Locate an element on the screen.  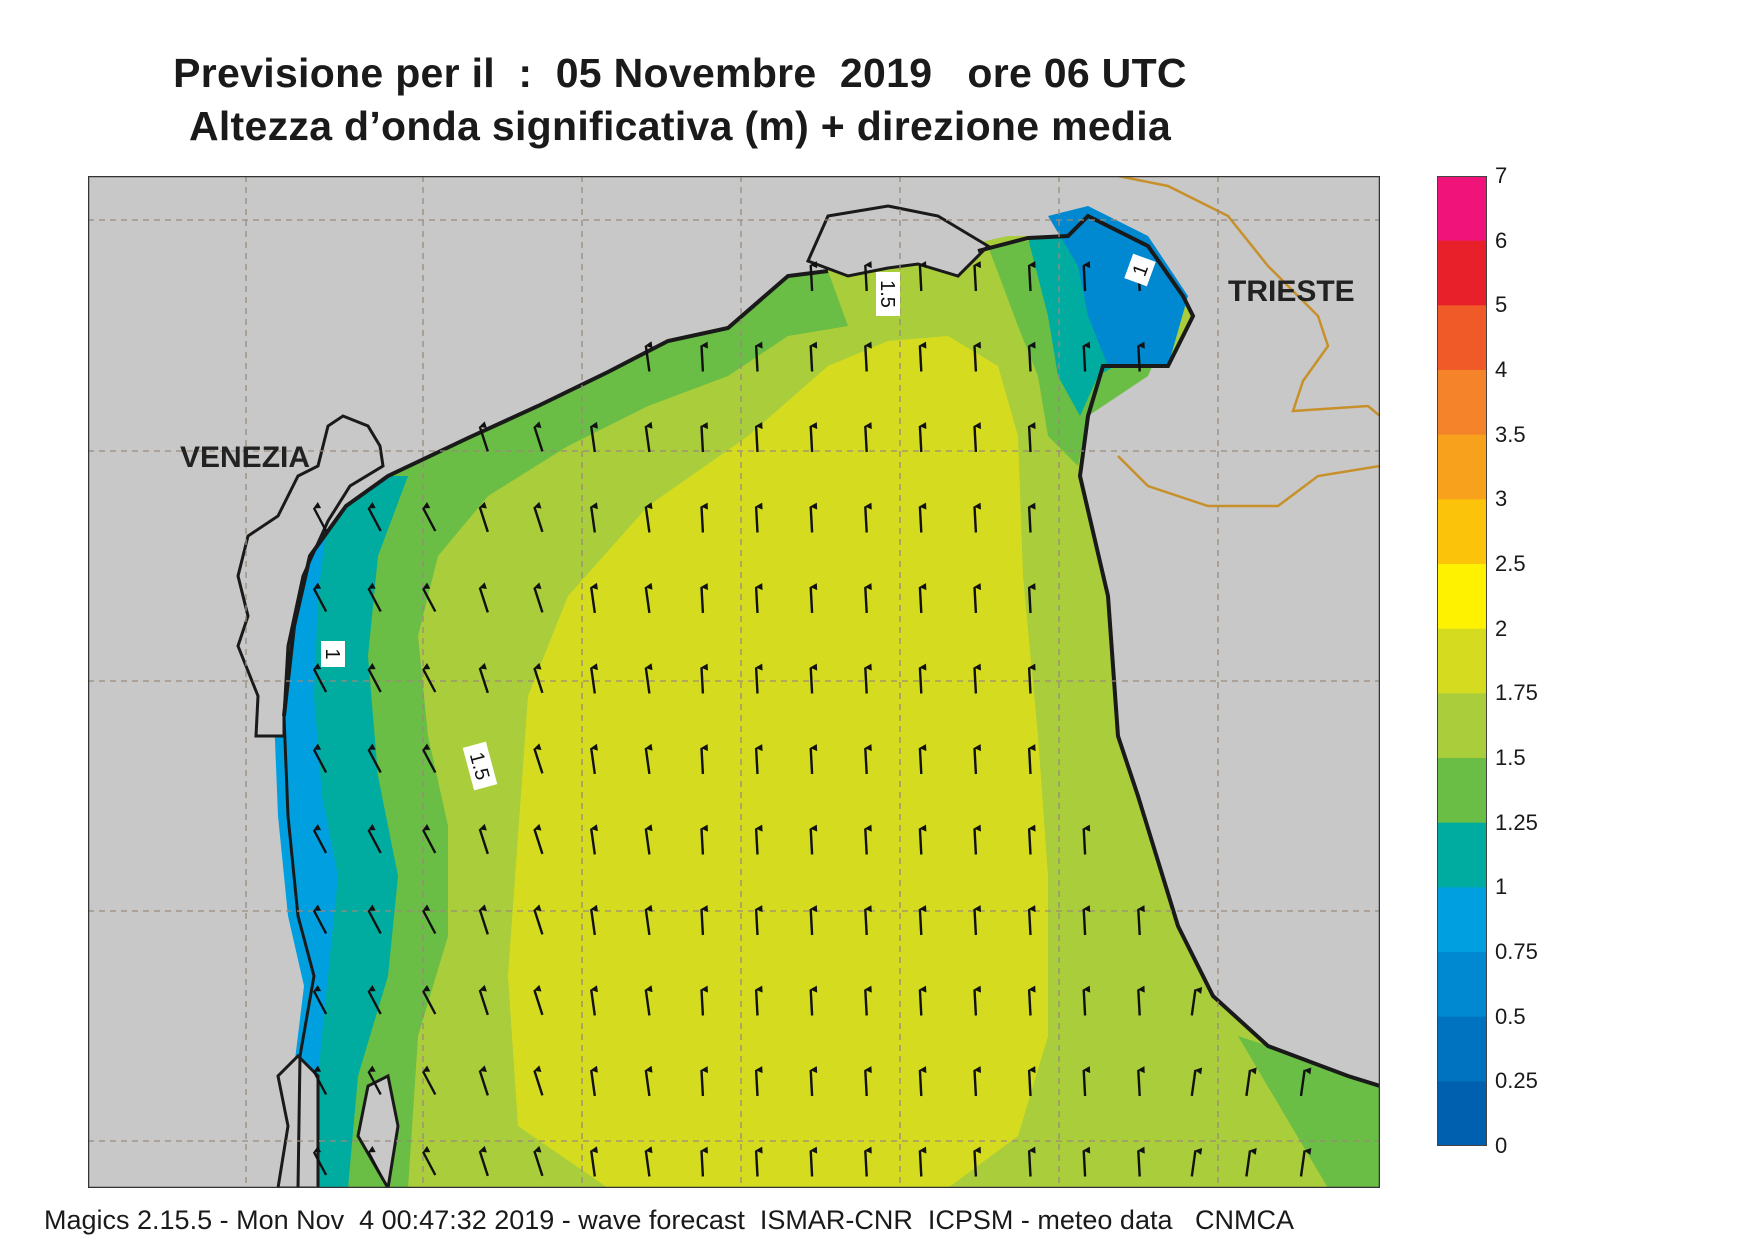
contour-label-west: 1 is located at coordinates (333, 654).